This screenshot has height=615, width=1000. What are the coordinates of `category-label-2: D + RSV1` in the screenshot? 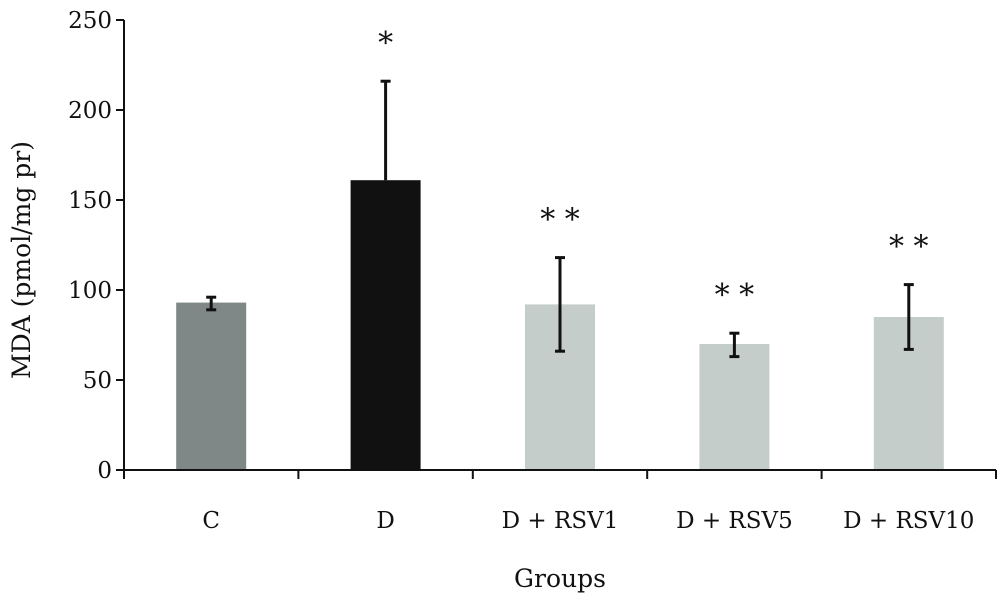 It's located at (560, 521).